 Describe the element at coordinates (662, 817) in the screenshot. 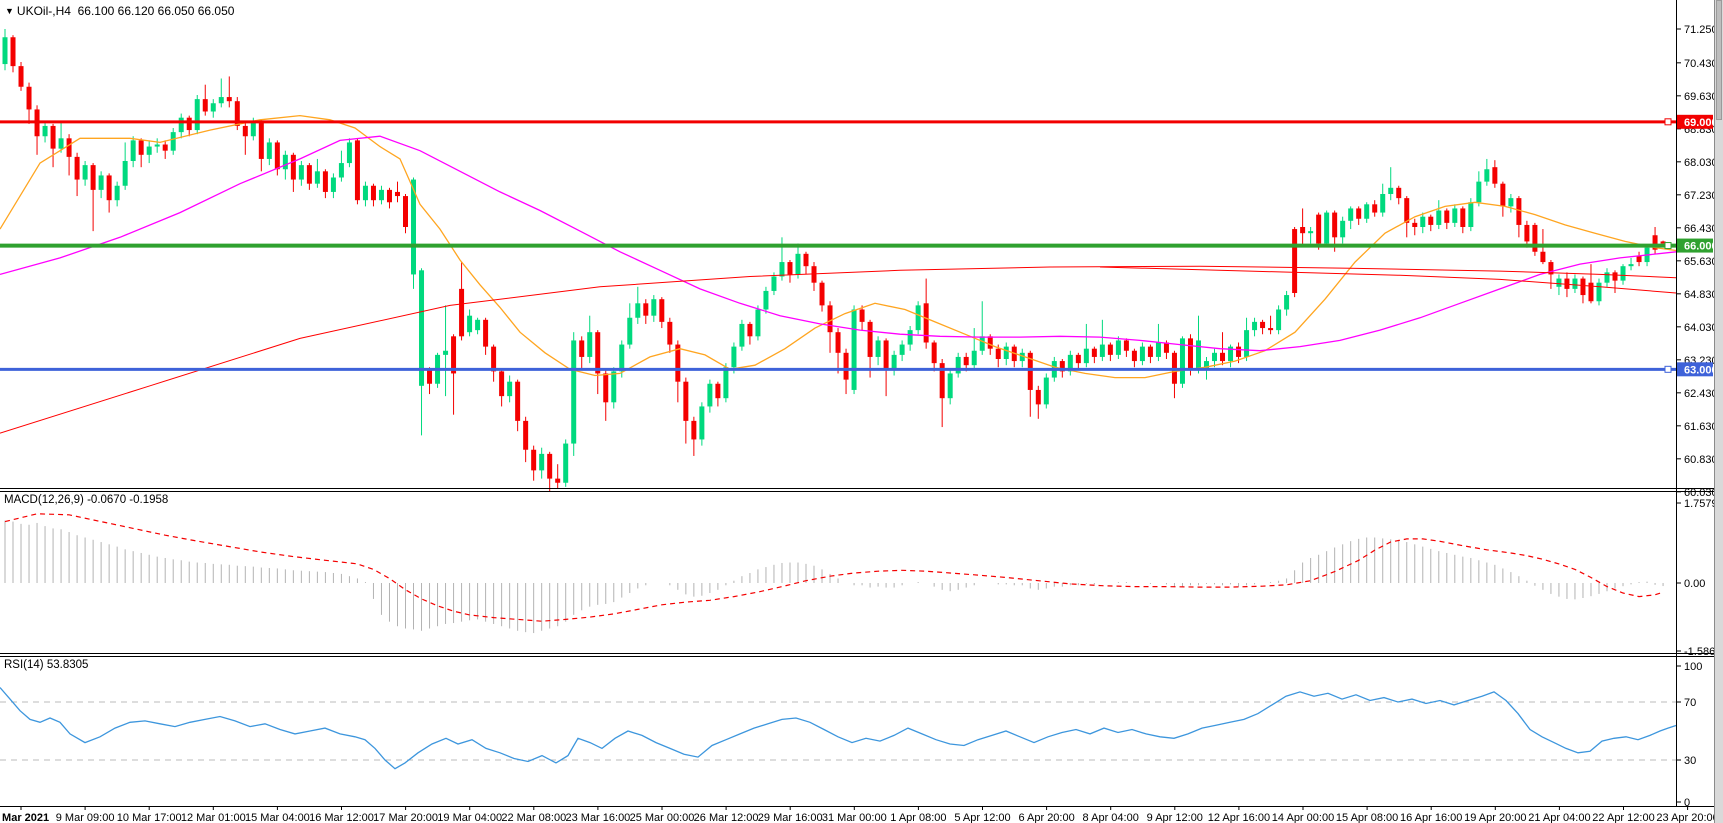

I see `svg-text: 25 Mar 00:00` at that location.